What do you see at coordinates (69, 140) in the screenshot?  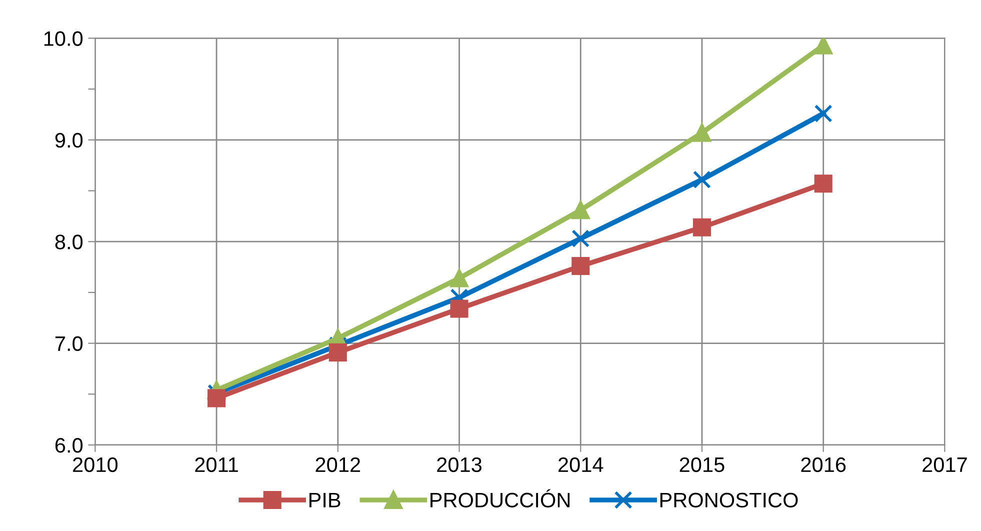 I see `y-tick-label: 9.0` at bounding box center [69, 140].